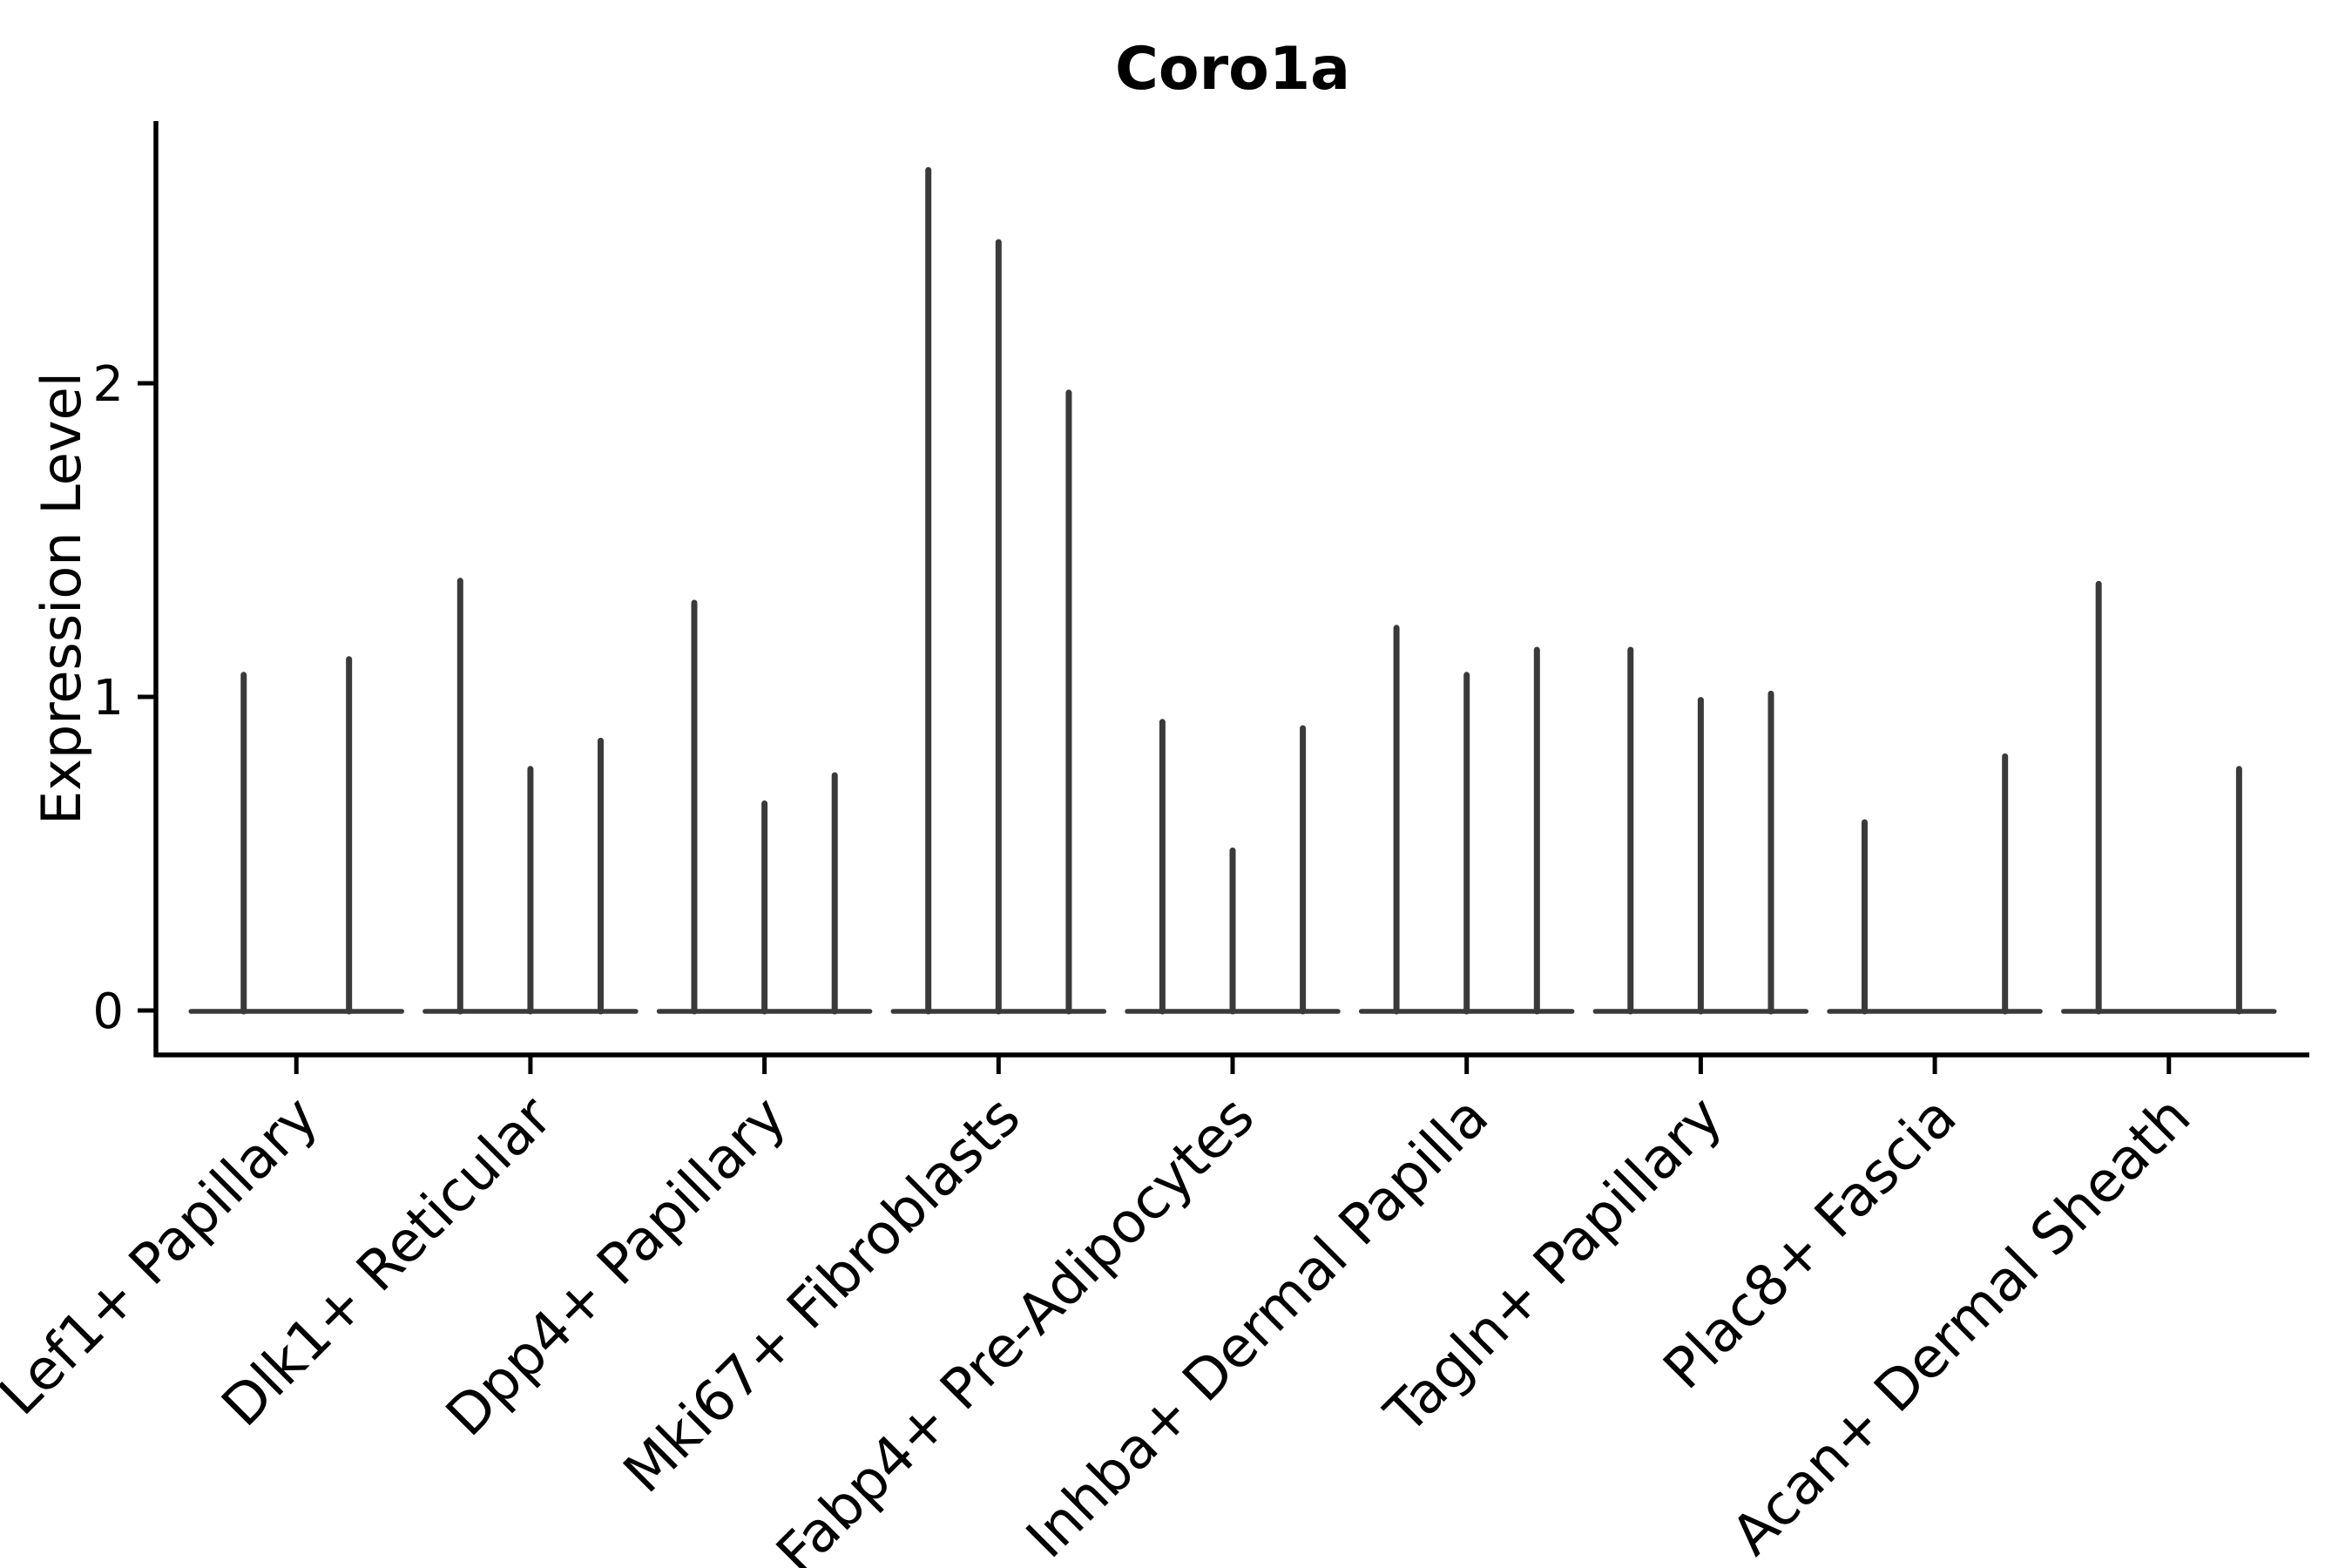 This screenshot has width=2352, height=1568. What do you see at coordinates (108, 384) in the screenshot?
I see `y-tick-label: 2` at bounding box center [108, 384].